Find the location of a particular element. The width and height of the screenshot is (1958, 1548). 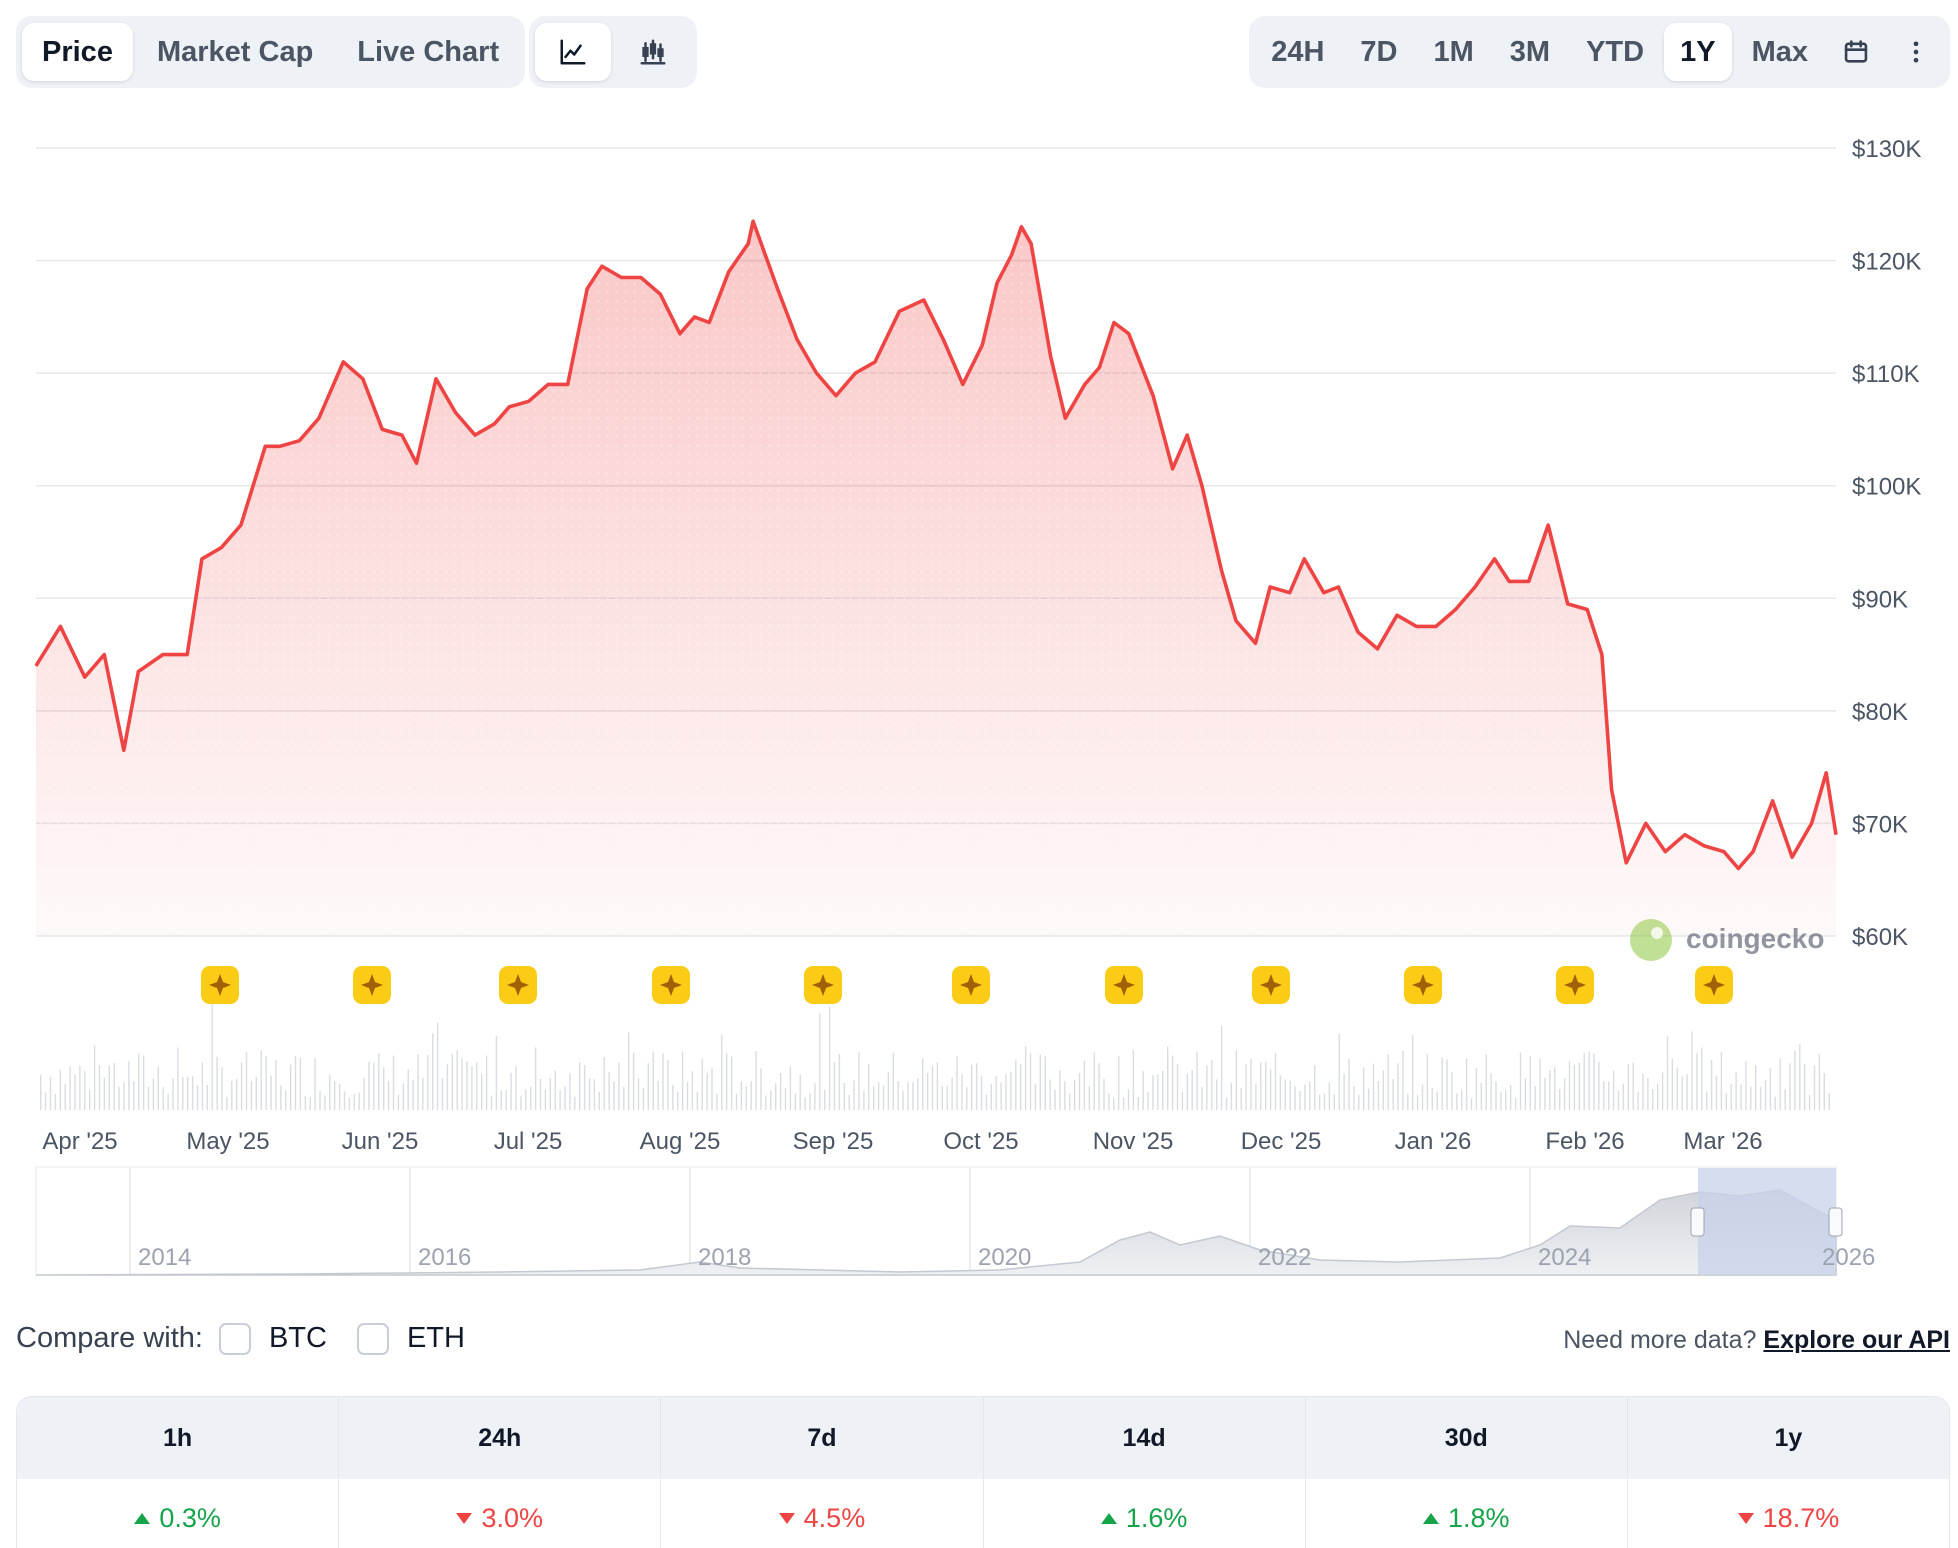

period-header: 7d is located at coordinates (822, 1438).